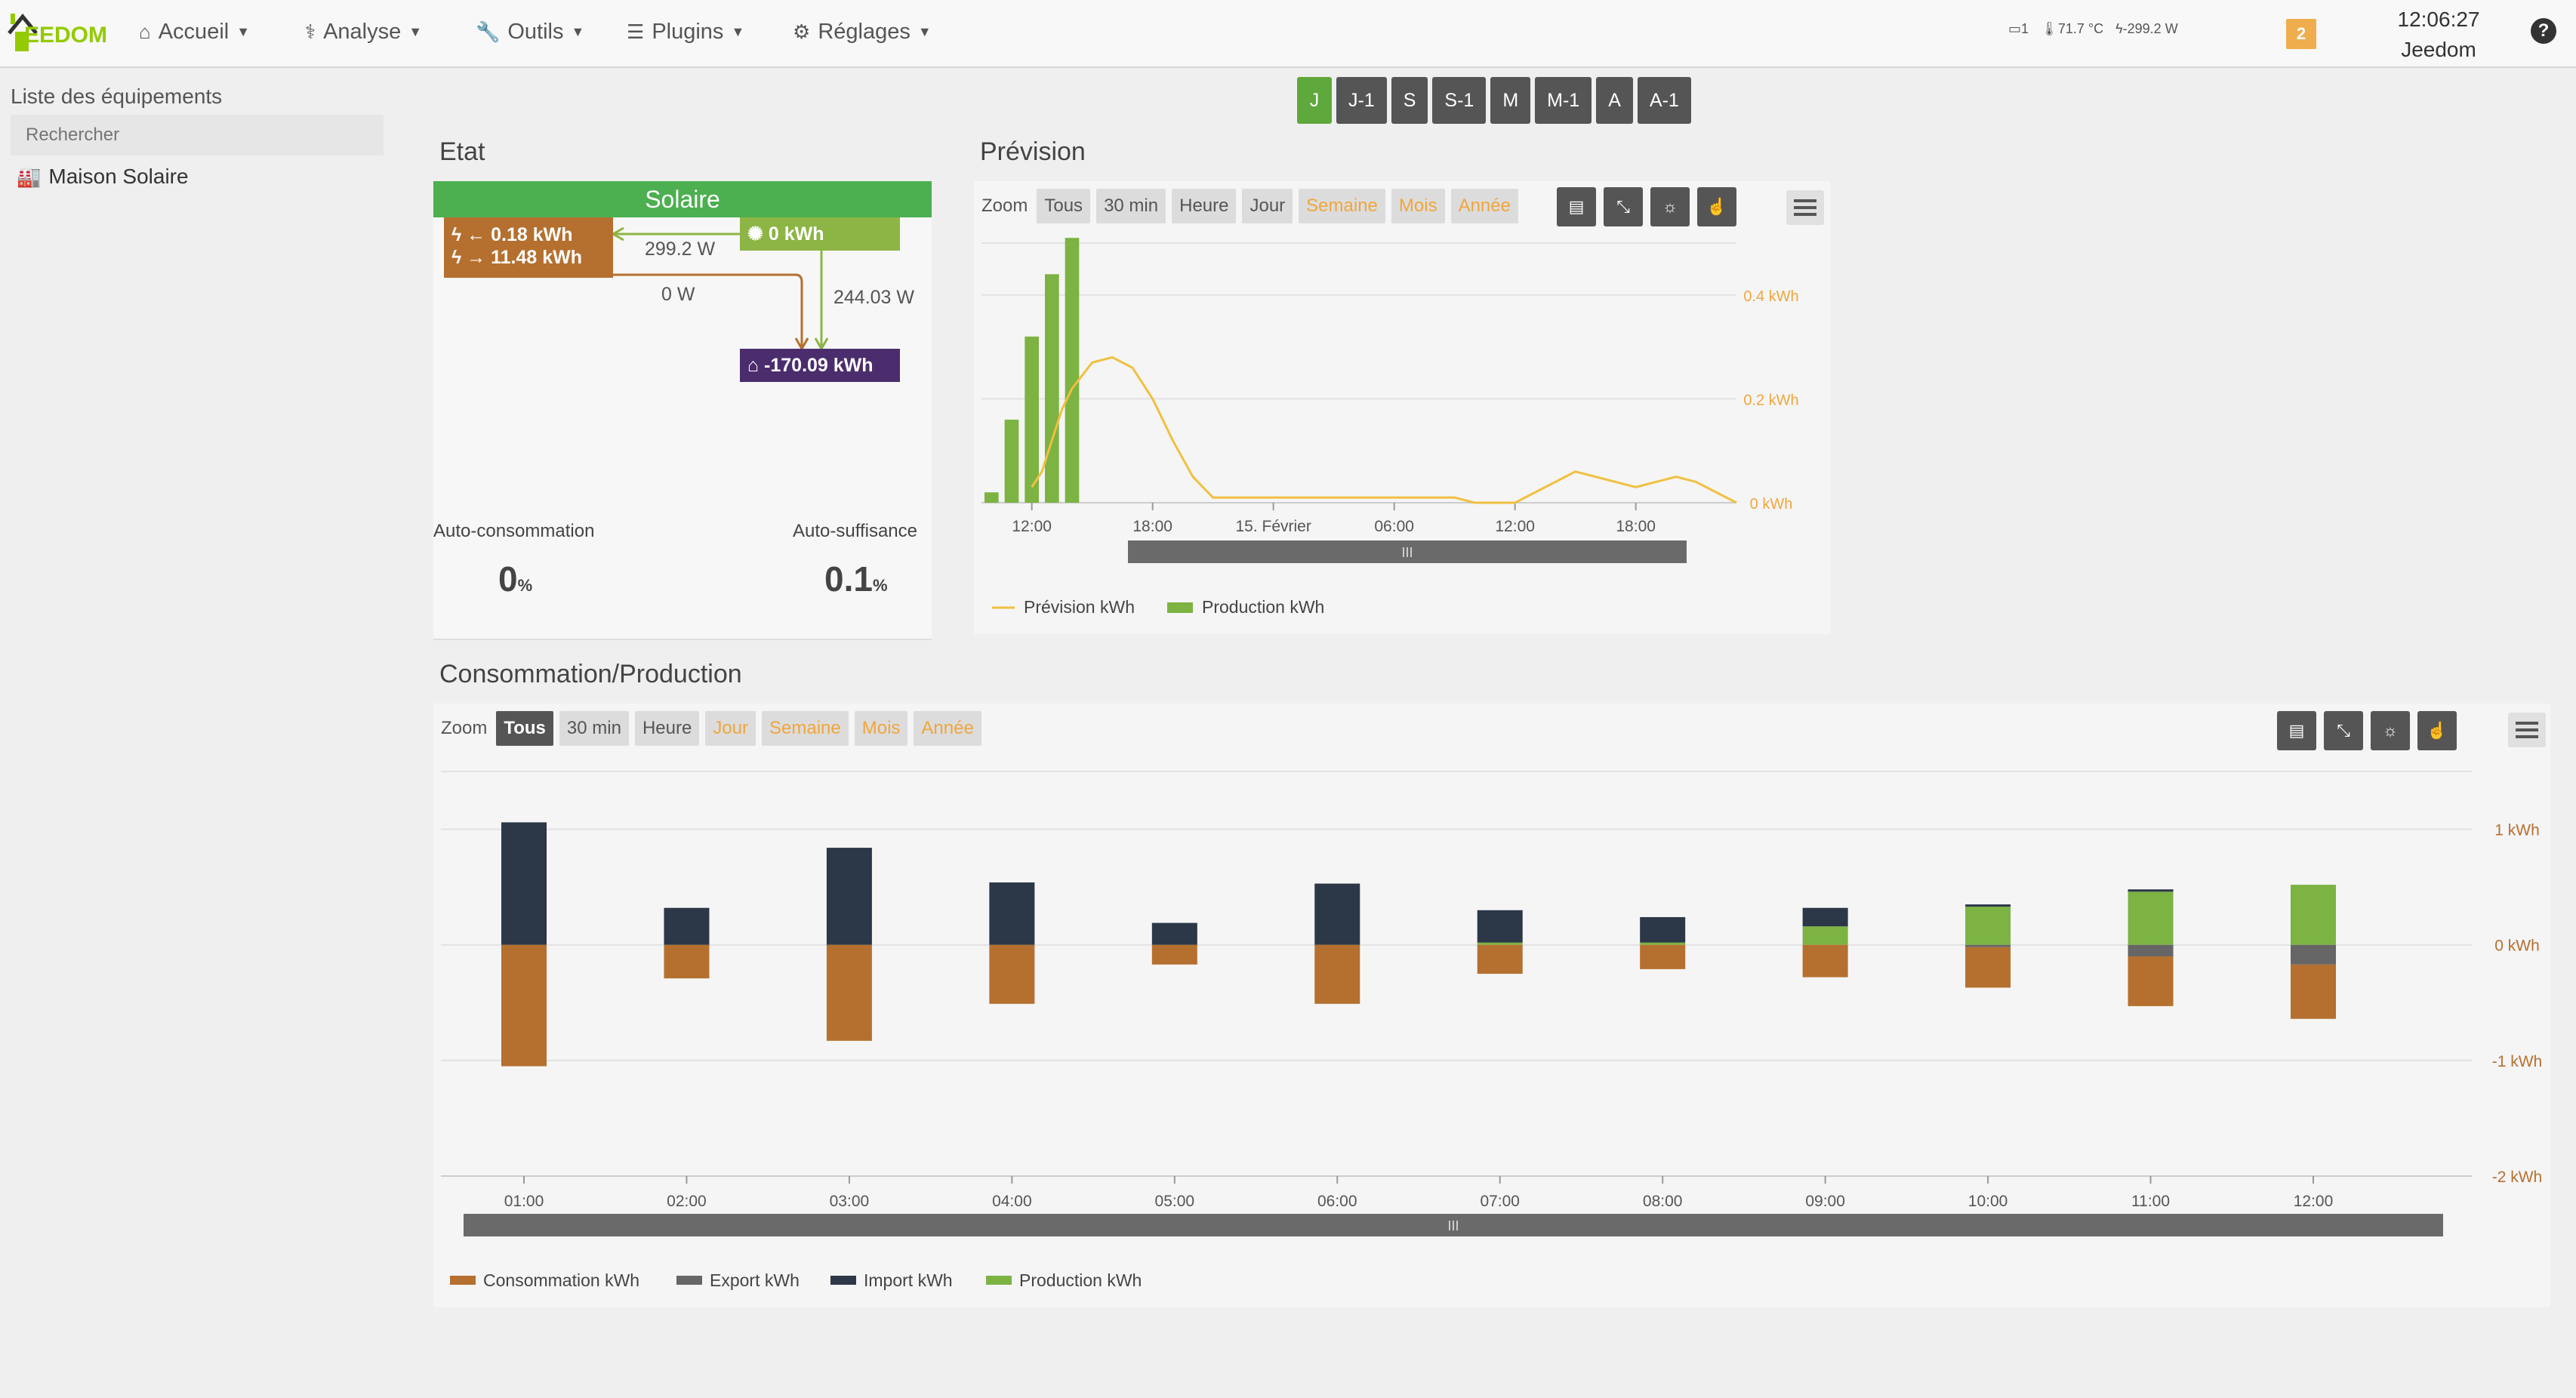 Image resolution: width=2576 pixels, height=1398 pixels. Describe the element at coordinates (1770, 296) in the screenshot. I see `y-tick-label: 0.4 kWh` at that location.